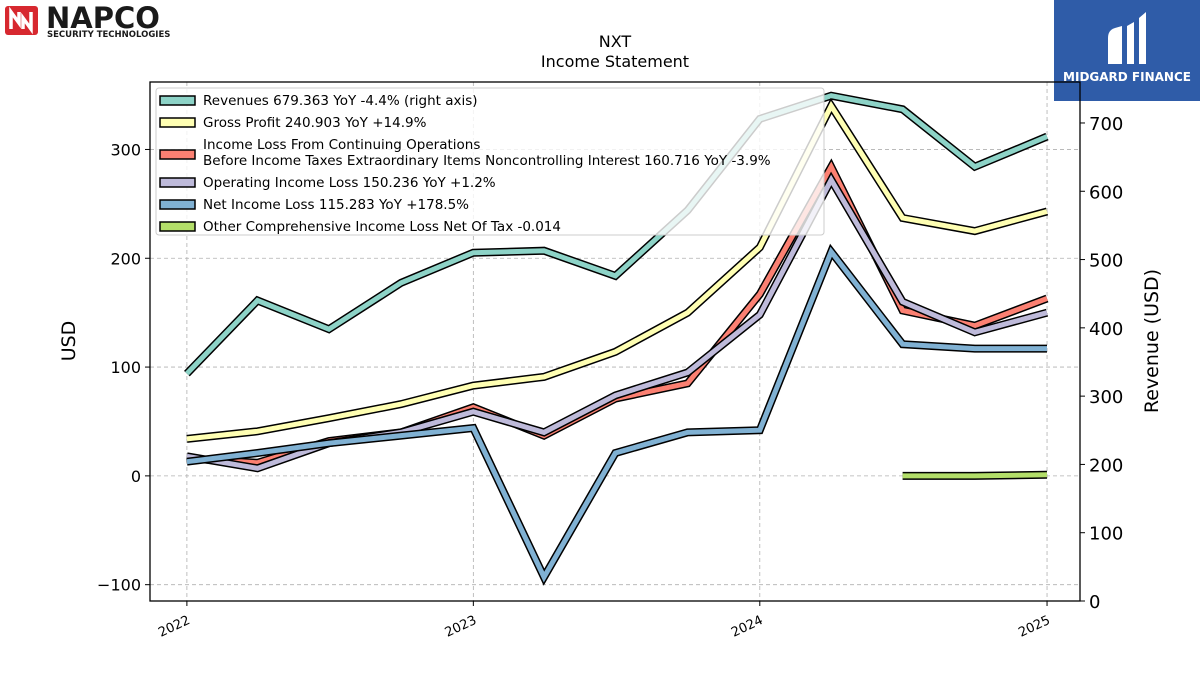 The width and height of the screenshot is (1200, 675). What do you see at coordinates (136, 476) in the screenshot?
I see `y-tick-label: 0` at bounding box center [136, 476].